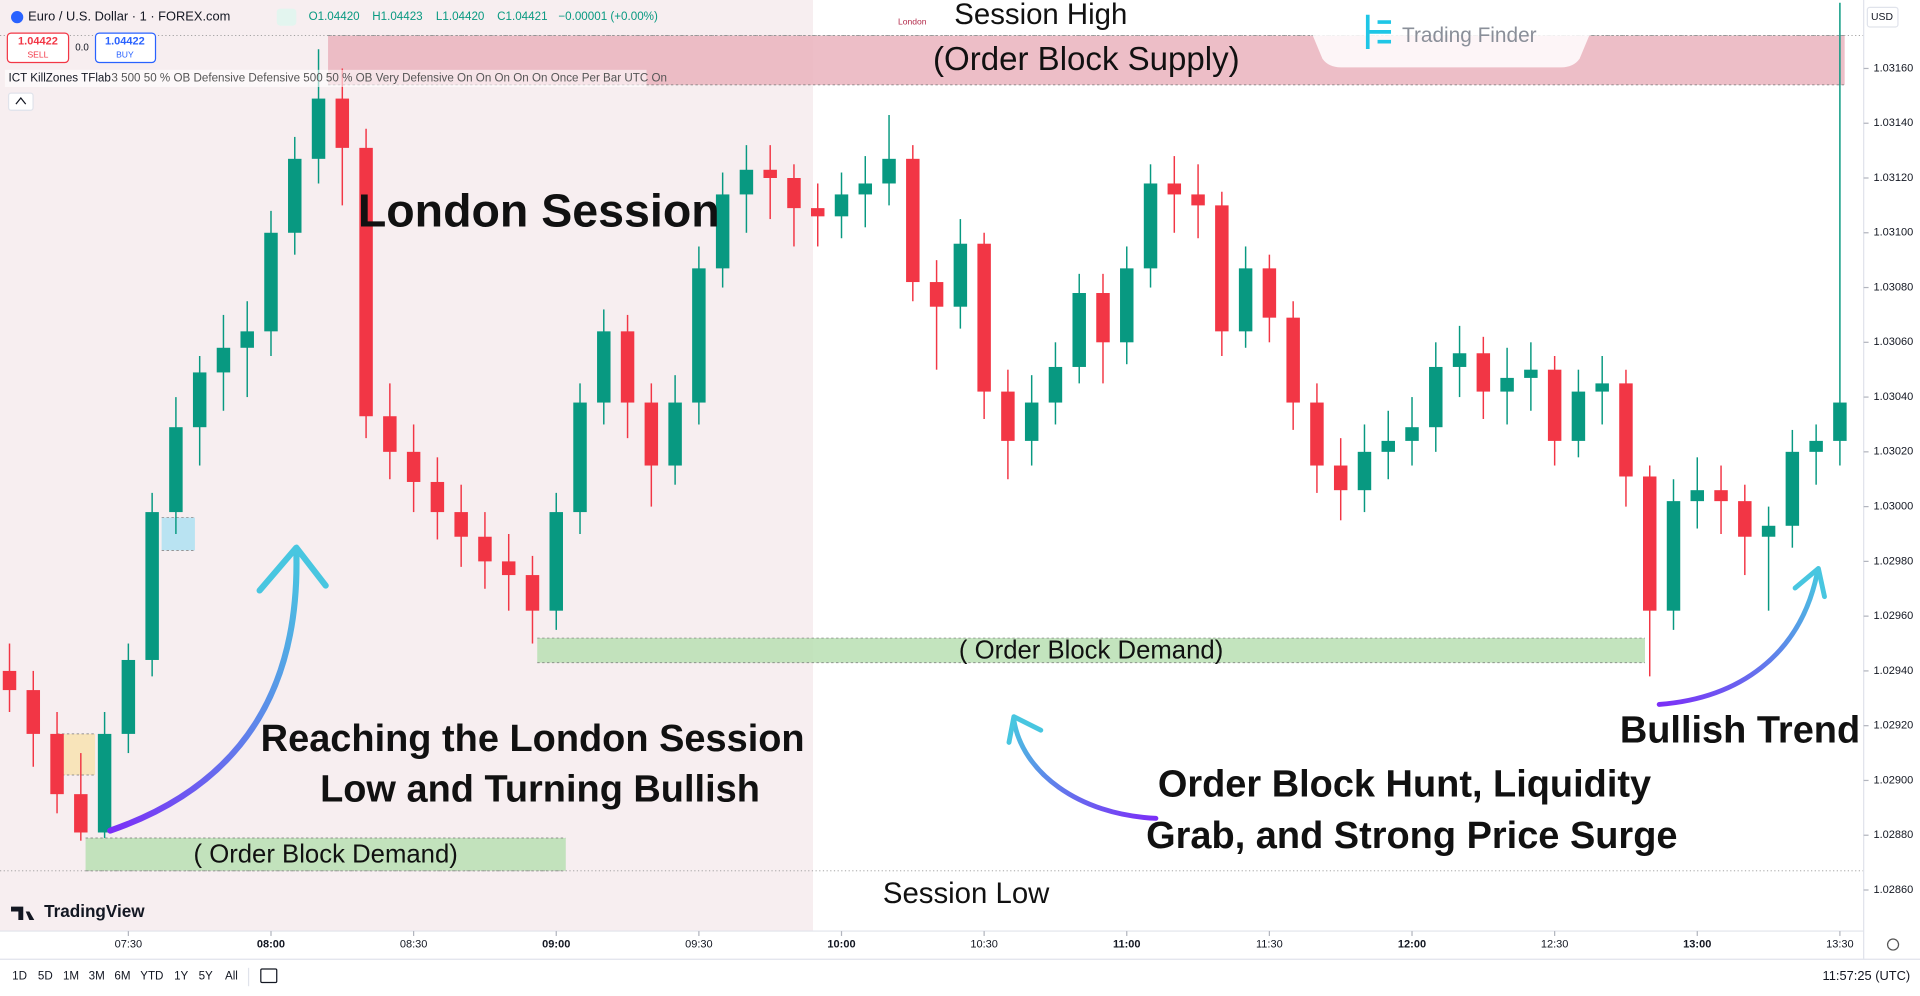 This screenshot has width=1920, height=996. What do you see at coordinates (1893, 671) in the screenshot?
I see `y-tick-label: 1.02940` at bounding box center [1893, 671].